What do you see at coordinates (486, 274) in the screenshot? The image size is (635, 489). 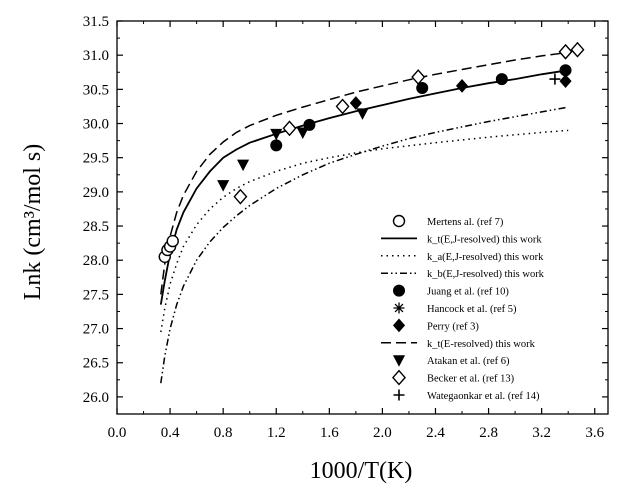 I see `legend-label-3: k_b(E,J-resolved) this work` at bounding box center [486, 274].